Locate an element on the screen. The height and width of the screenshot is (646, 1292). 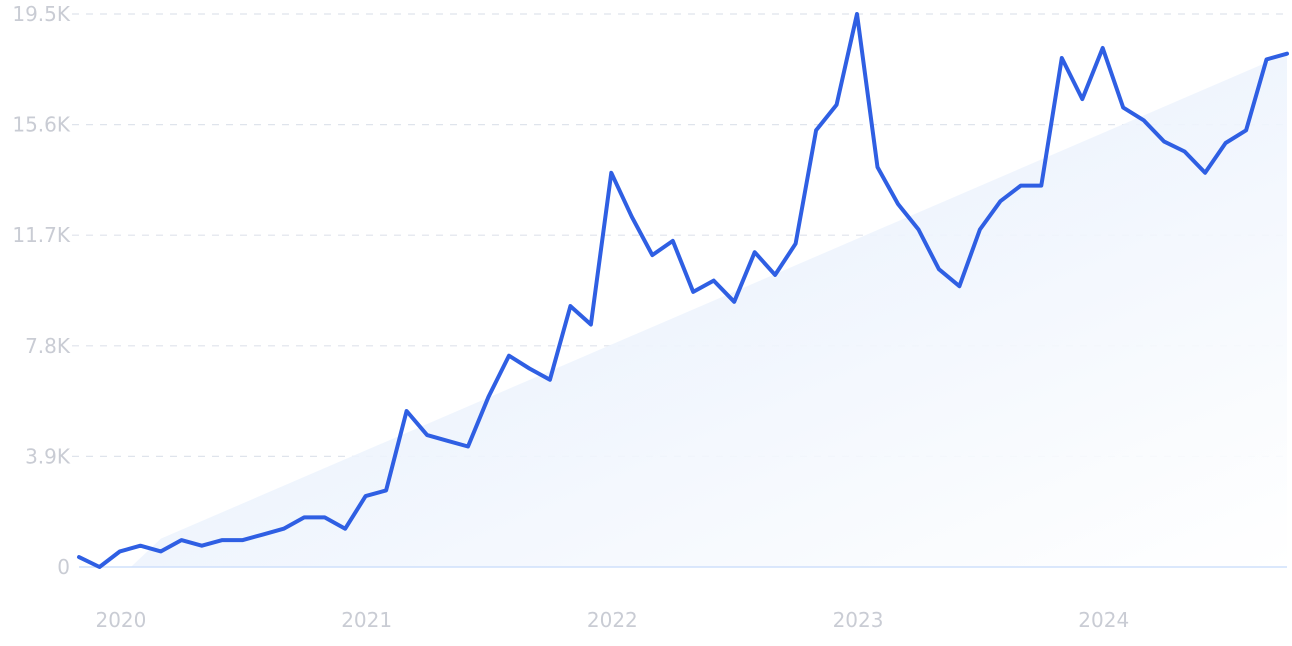
x-tick-label: 2020 is located at coordinates (120, 620).